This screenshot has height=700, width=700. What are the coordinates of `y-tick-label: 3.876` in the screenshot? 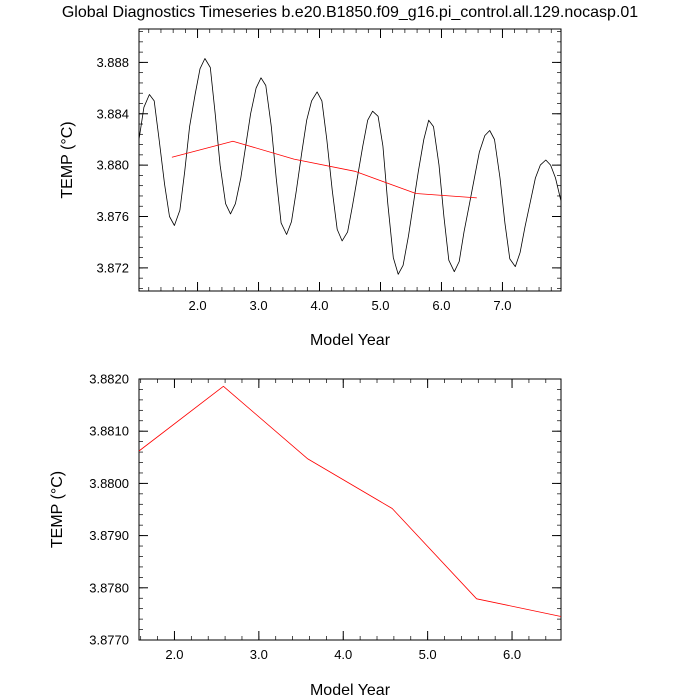 It's located at (112, 216).